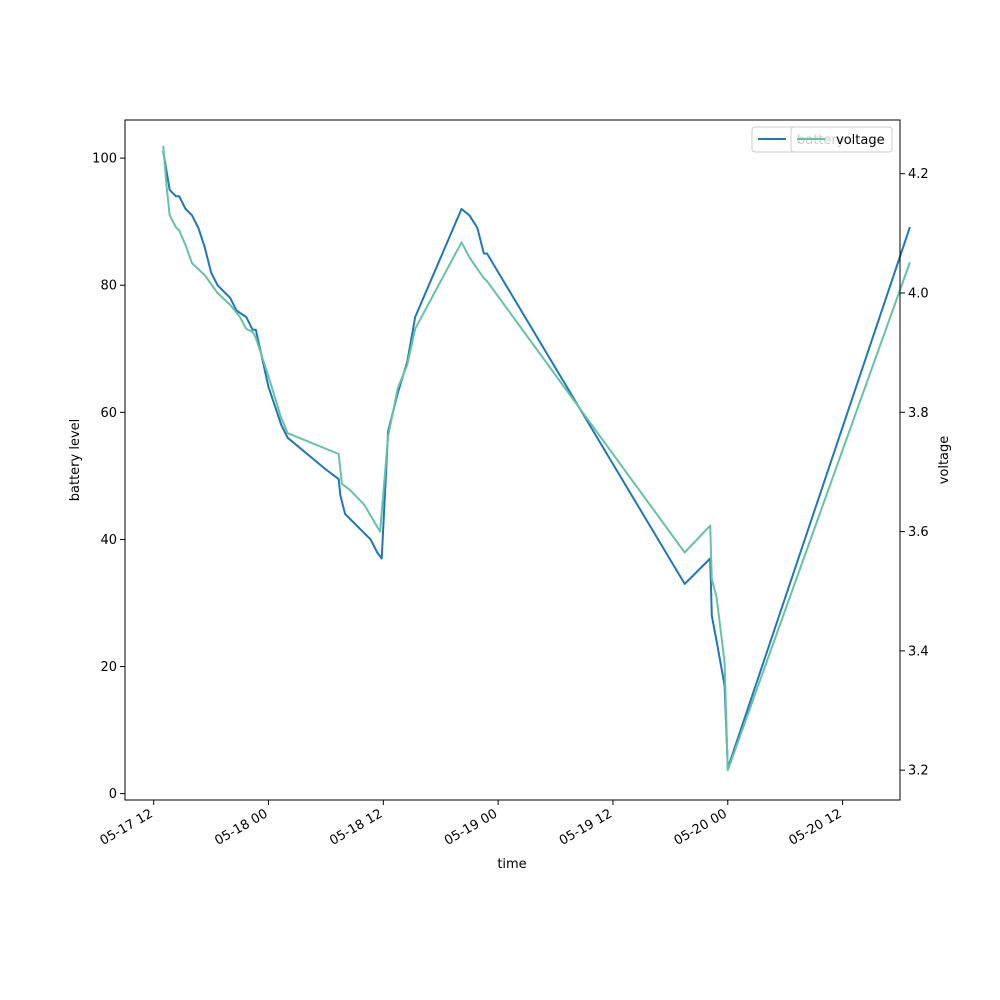  What do you see at coordinates (918, 293) in the screenshot?
I see `y2-tick-label: 4.0` at bounding box center [918, 293].